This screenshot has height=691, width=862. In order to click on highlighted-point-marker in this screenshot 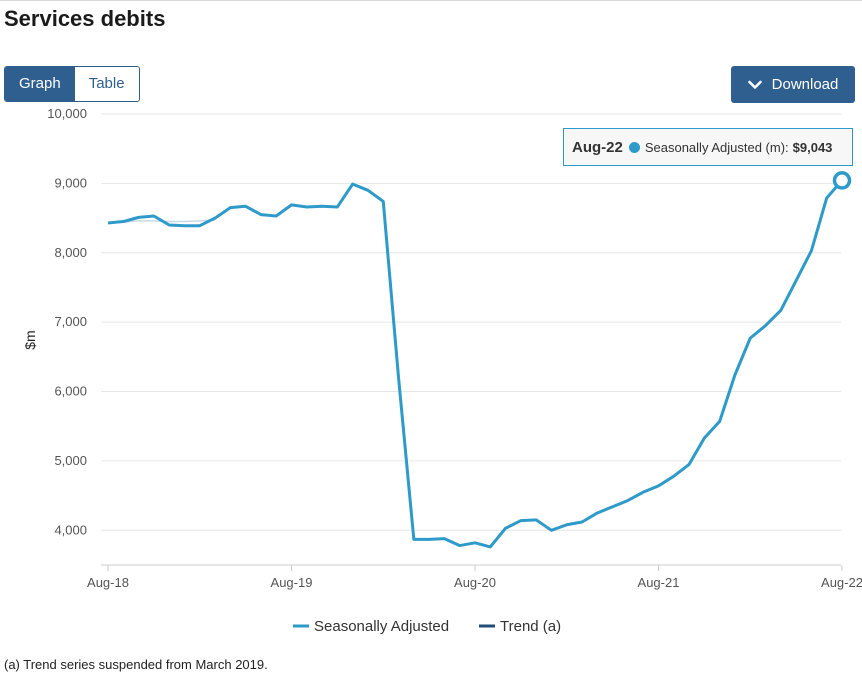, I will do `click(842, 180)`.